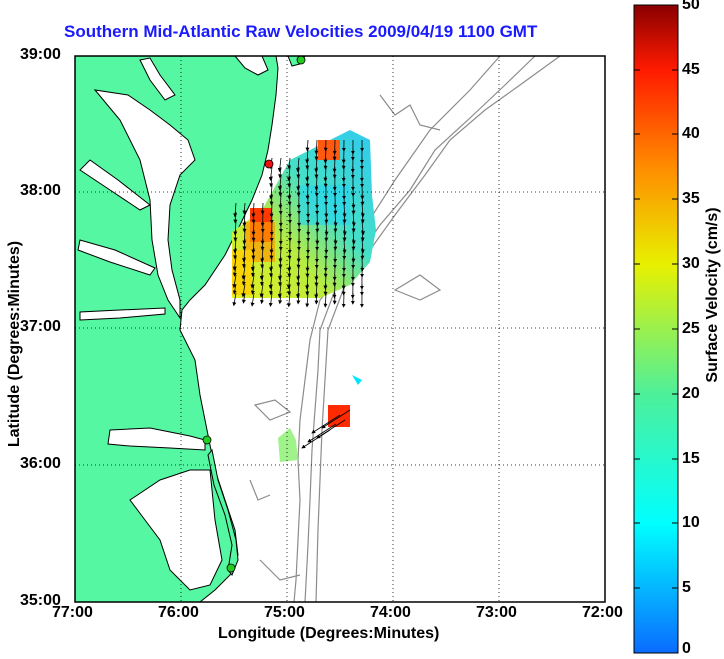 This screenshot has height=659, width=724. I want to click on y-tick-label: 38:00, so click(40, 190).